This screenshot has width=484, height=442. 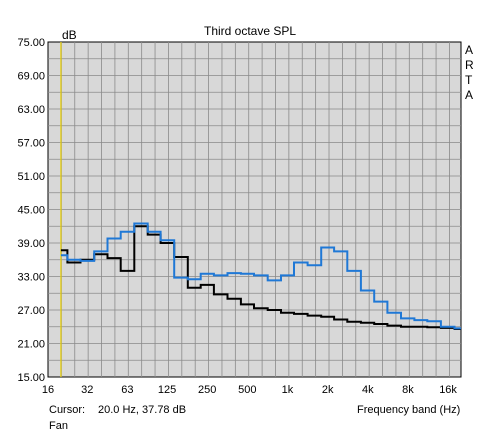 I want to click on y-tick-label: 45.00, so click(x=31, y=211).